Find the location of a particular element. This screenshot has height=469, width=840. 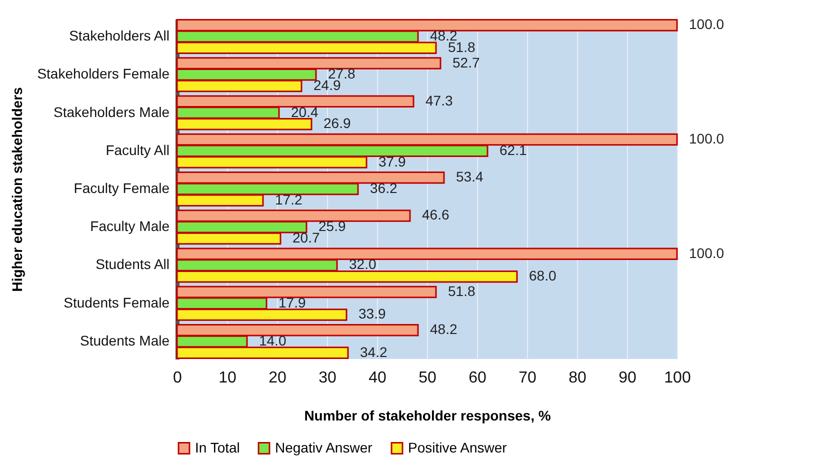

data-label: 36.2 is located at coordinates (384, 188).